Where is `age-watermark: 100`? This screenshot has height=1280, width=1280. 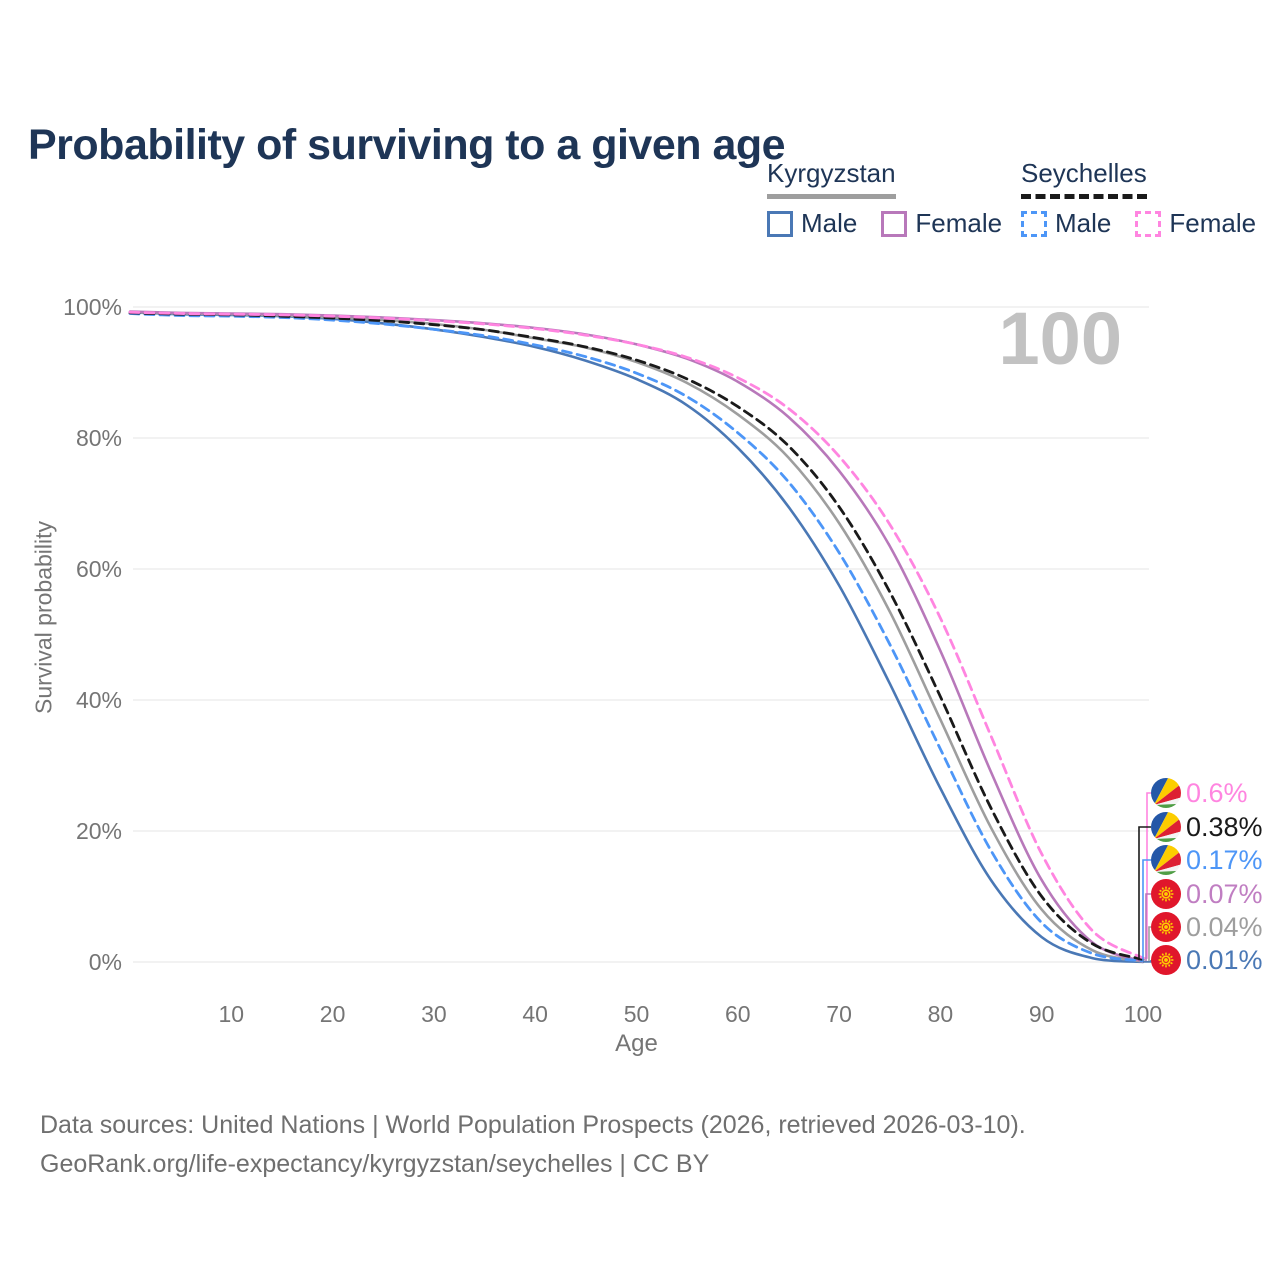 age-watermark: 100 is located at coordinates (1060, 338).